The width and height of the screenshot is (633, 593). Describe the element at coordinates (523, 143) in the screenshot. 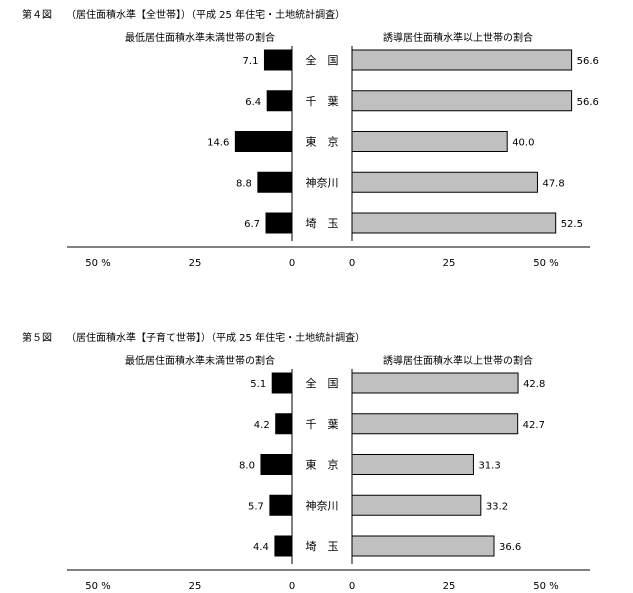

I see `data-label-right: 40.0` at that location.